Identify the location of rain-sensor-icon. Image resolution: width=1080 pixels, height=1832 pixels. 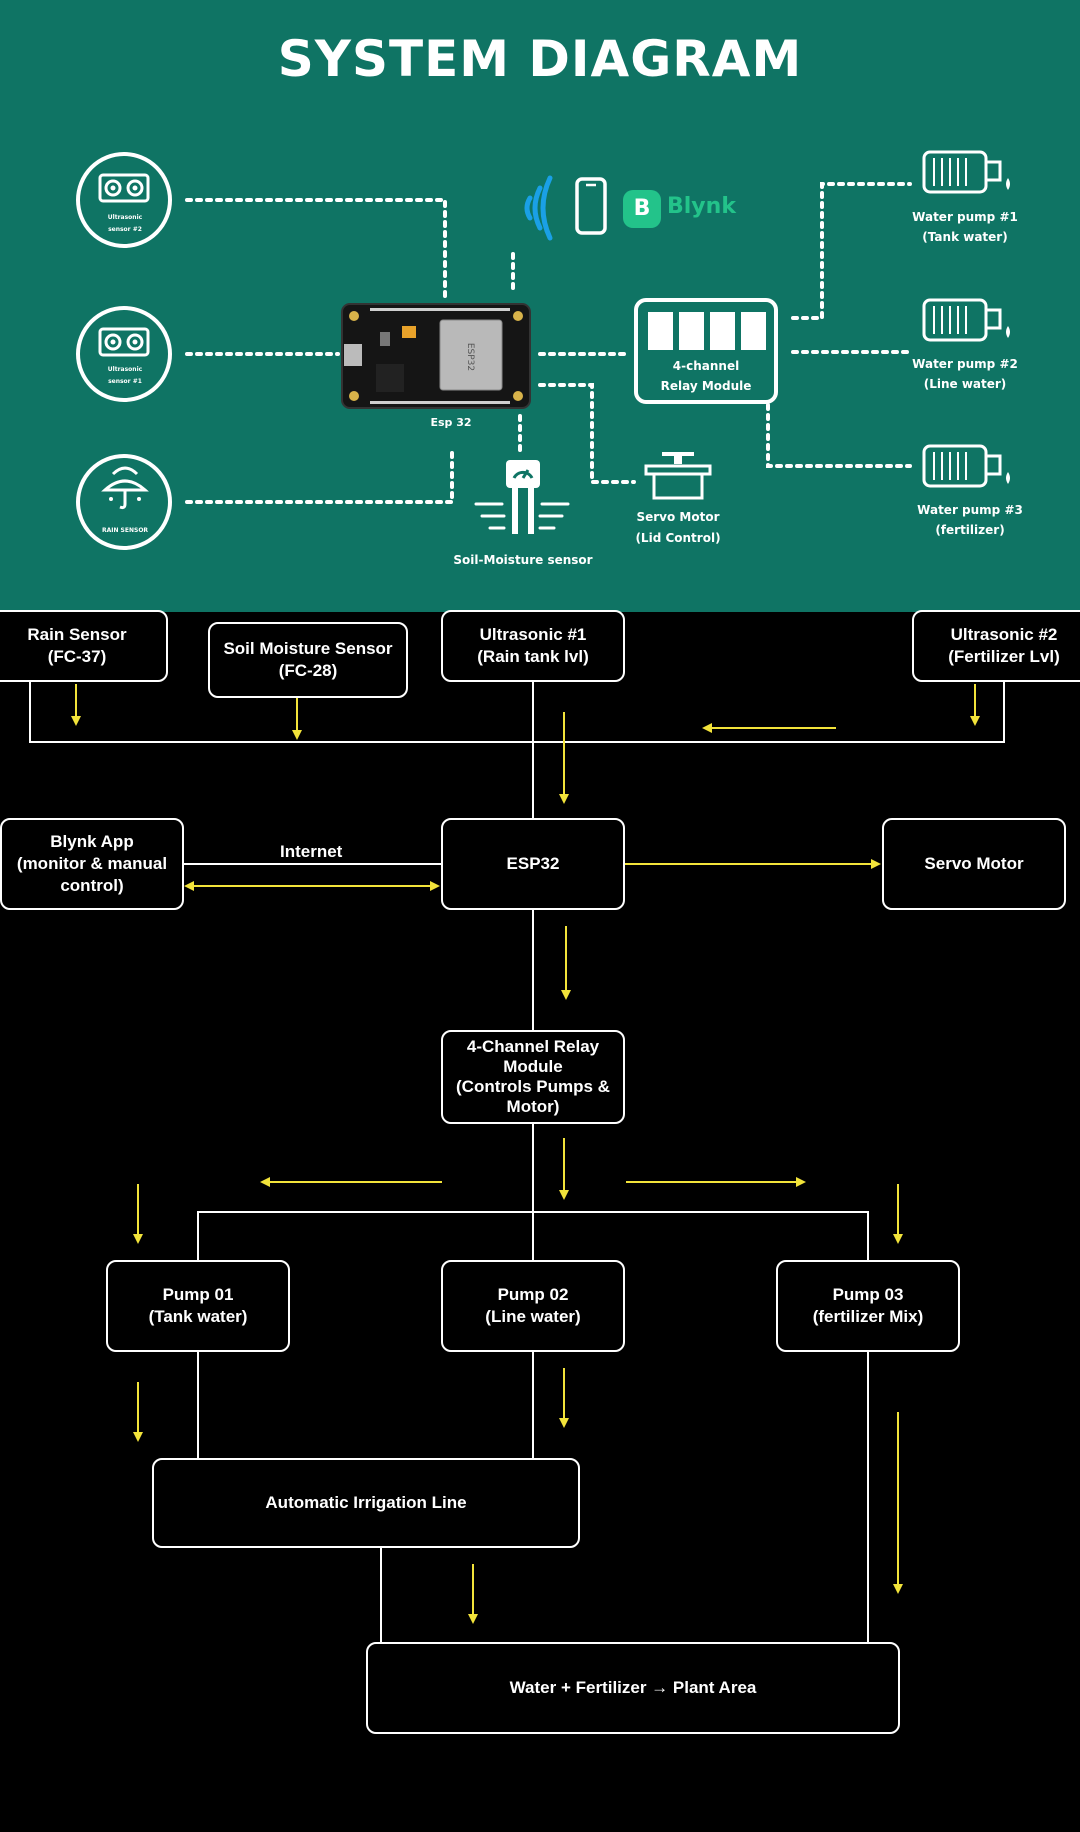
(125, 488).